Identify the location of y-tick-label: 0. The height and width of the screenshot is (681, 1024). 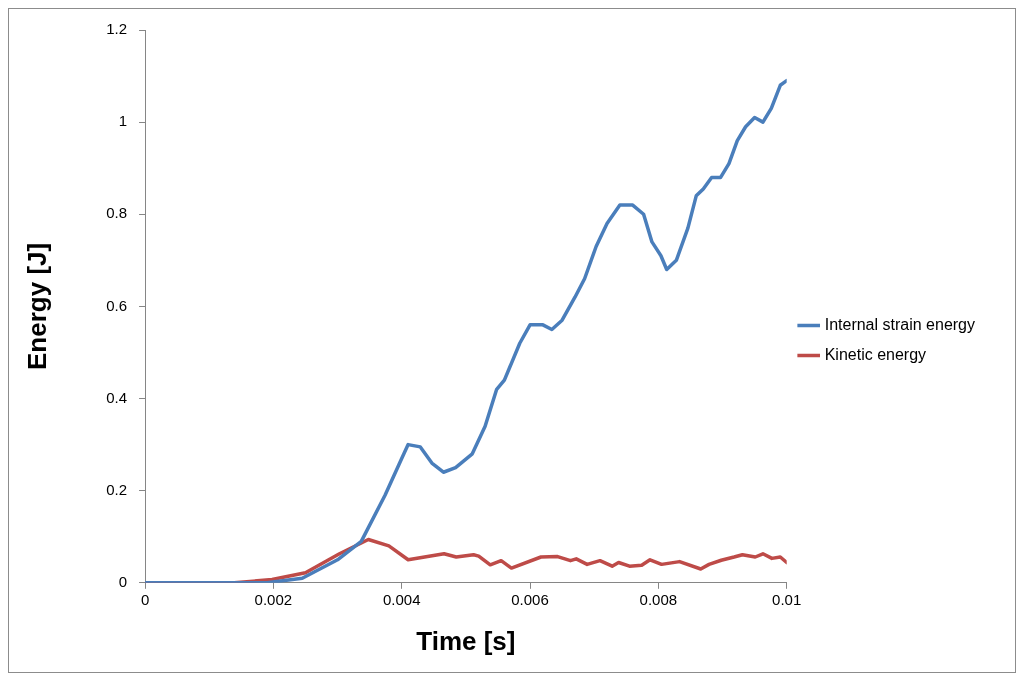
(123, 581).